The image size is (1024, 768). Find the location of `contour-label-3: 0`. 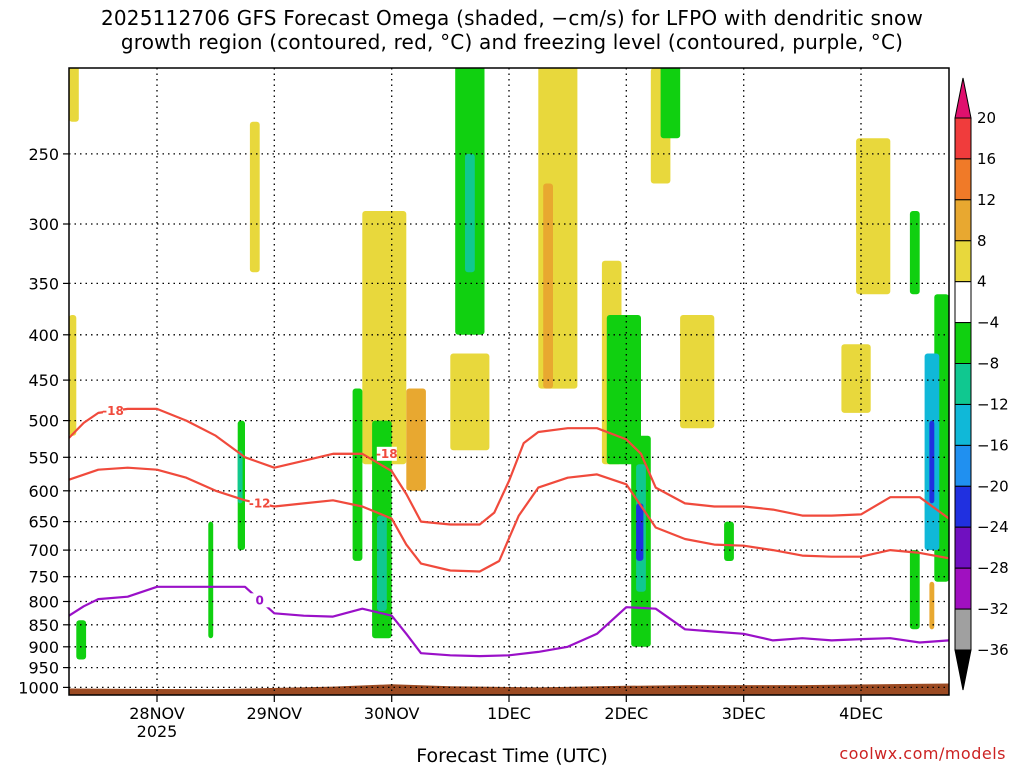

contour-label-3: 0 is located at coordinates (260, 600).